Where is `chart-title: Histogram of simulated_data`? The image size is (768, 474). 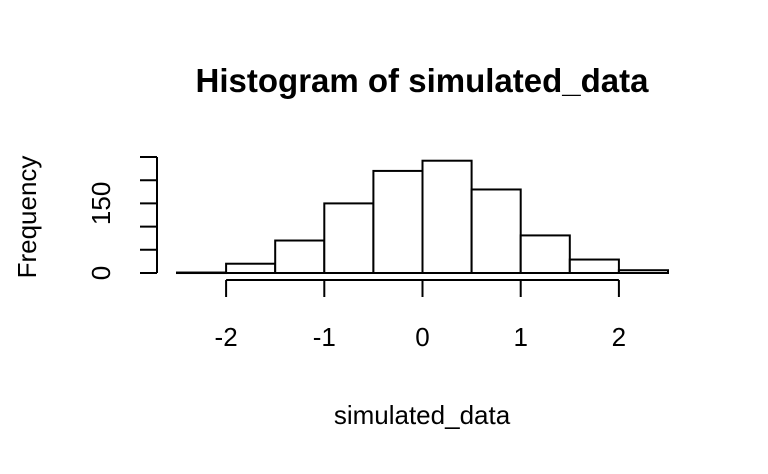
chart-title: Histogram of simulated_data is located at coordinates (423, 80).